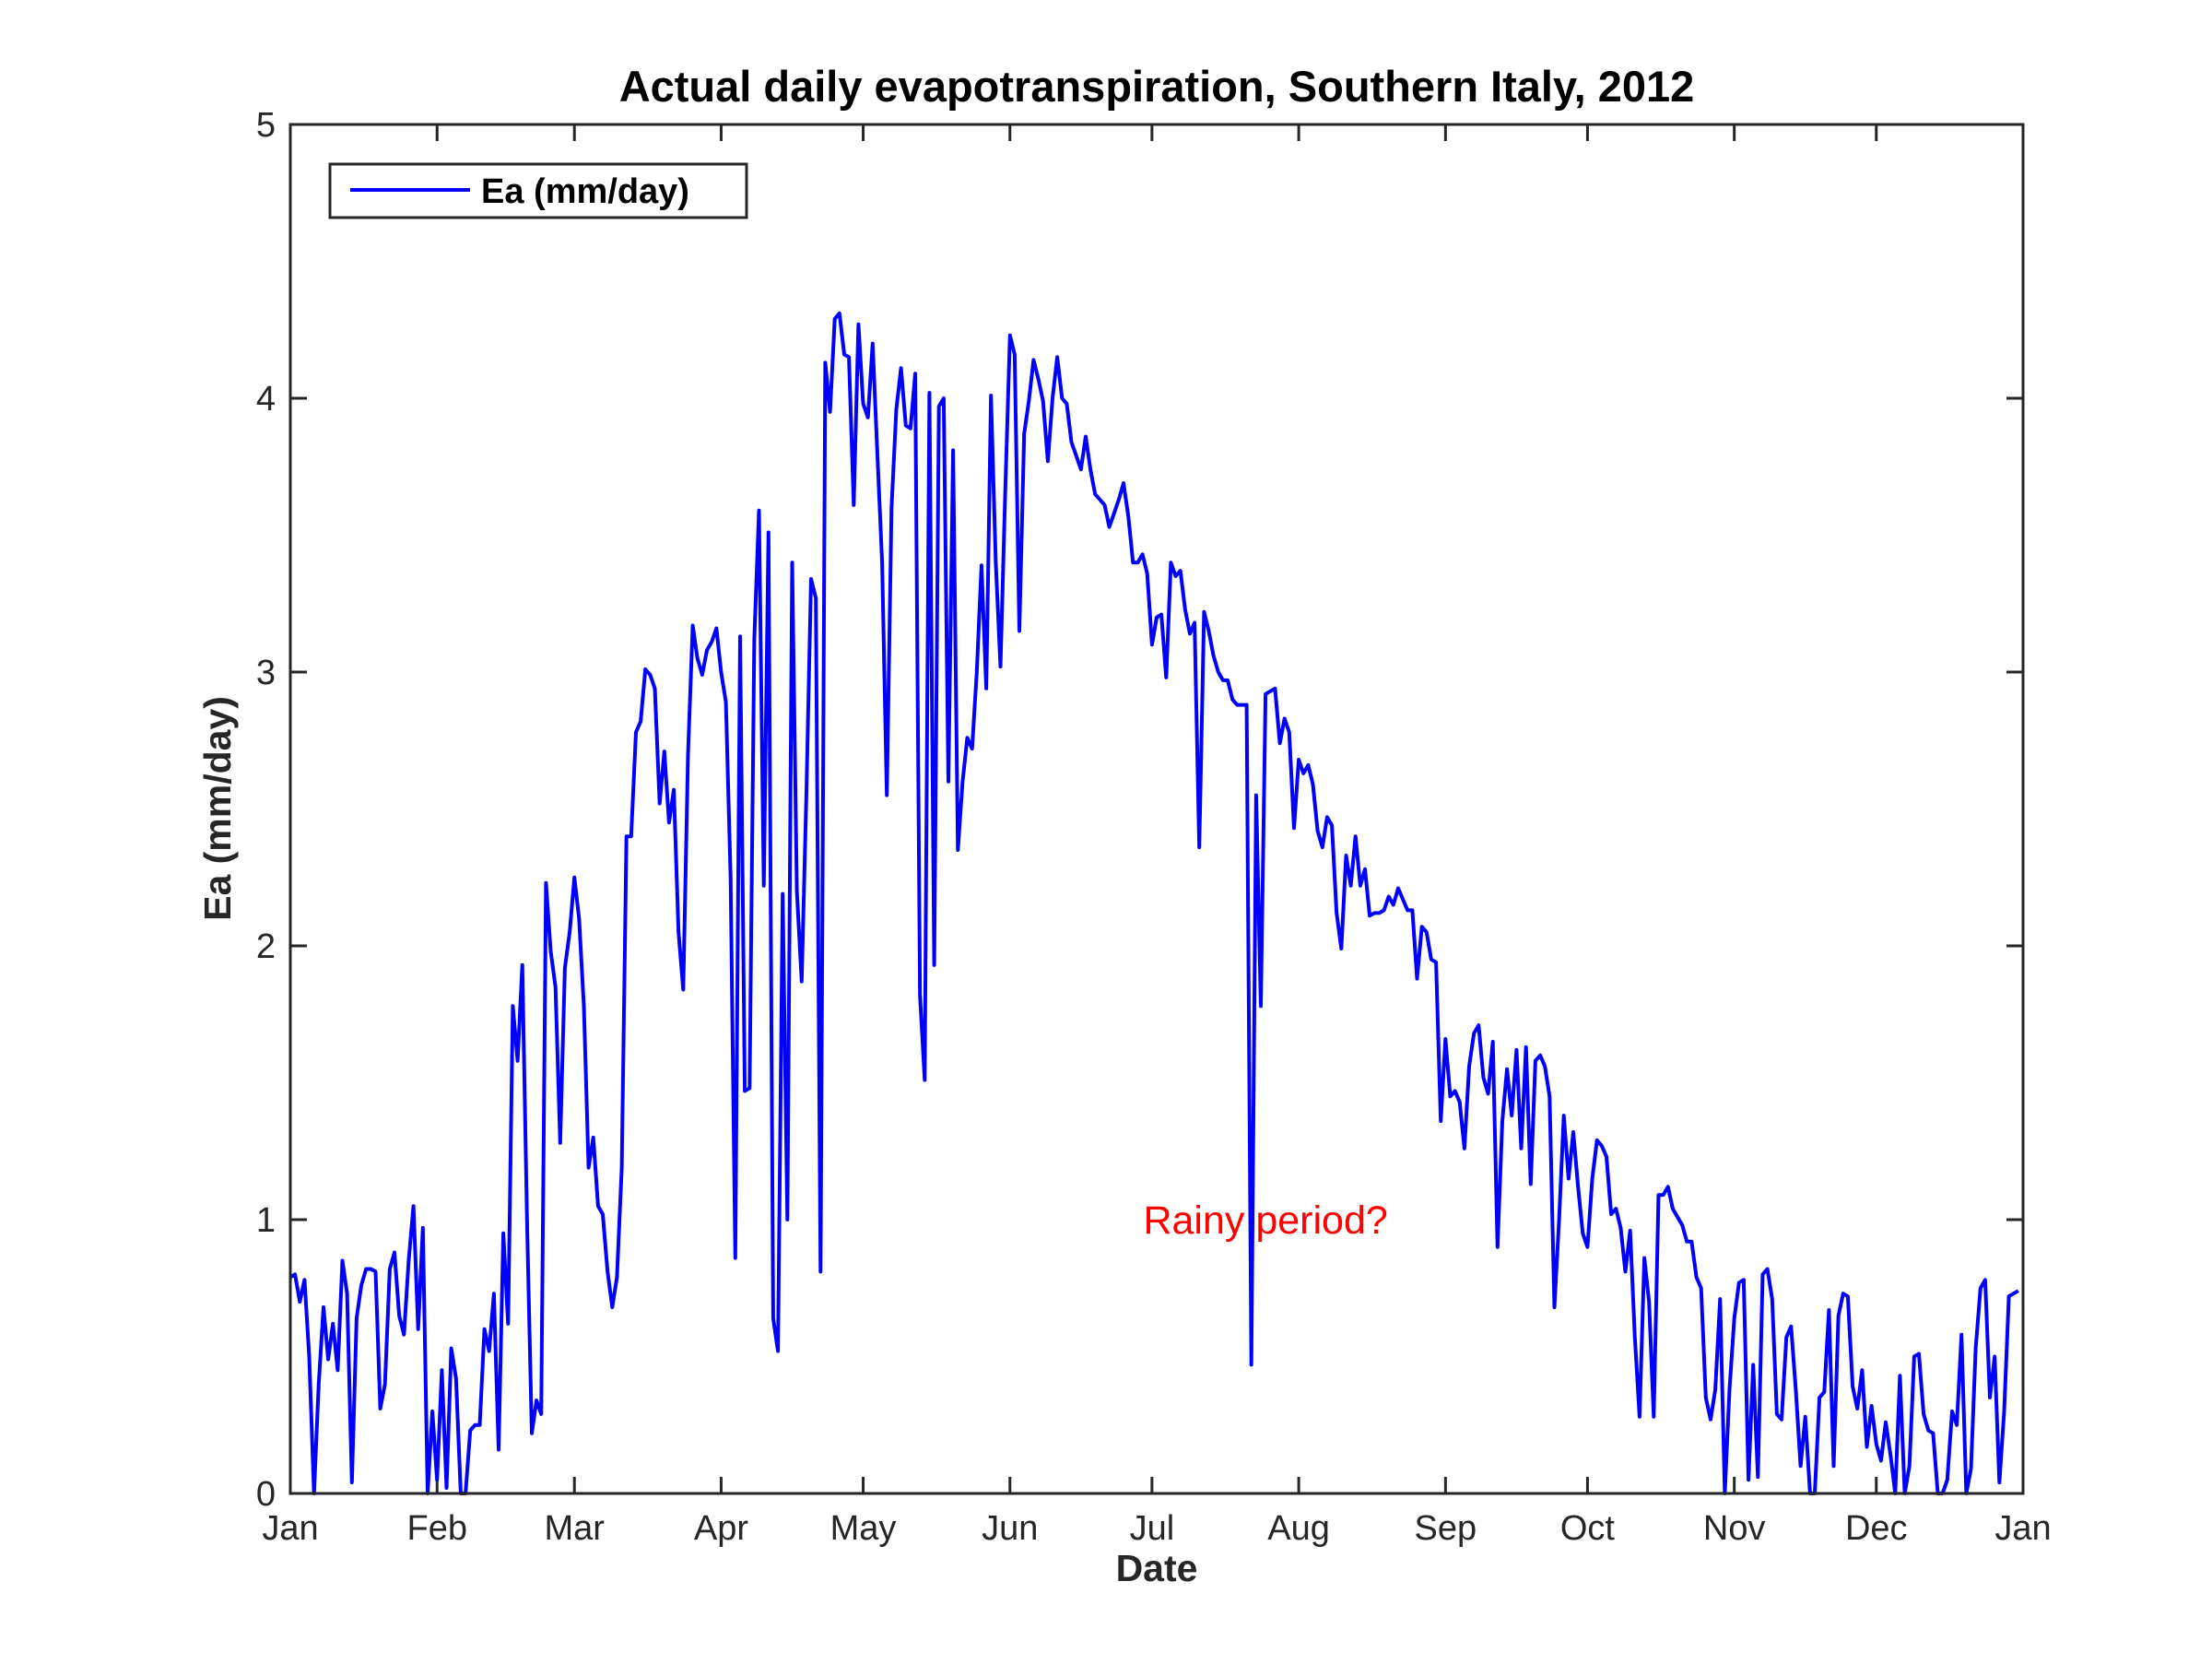 The width and height of the screenshot is (2212, 1664). What do you see at coordinates (1588, 1528) in the screenshot?
I see `x-tick-label: Oct` at bounding box center [1588, 1528].